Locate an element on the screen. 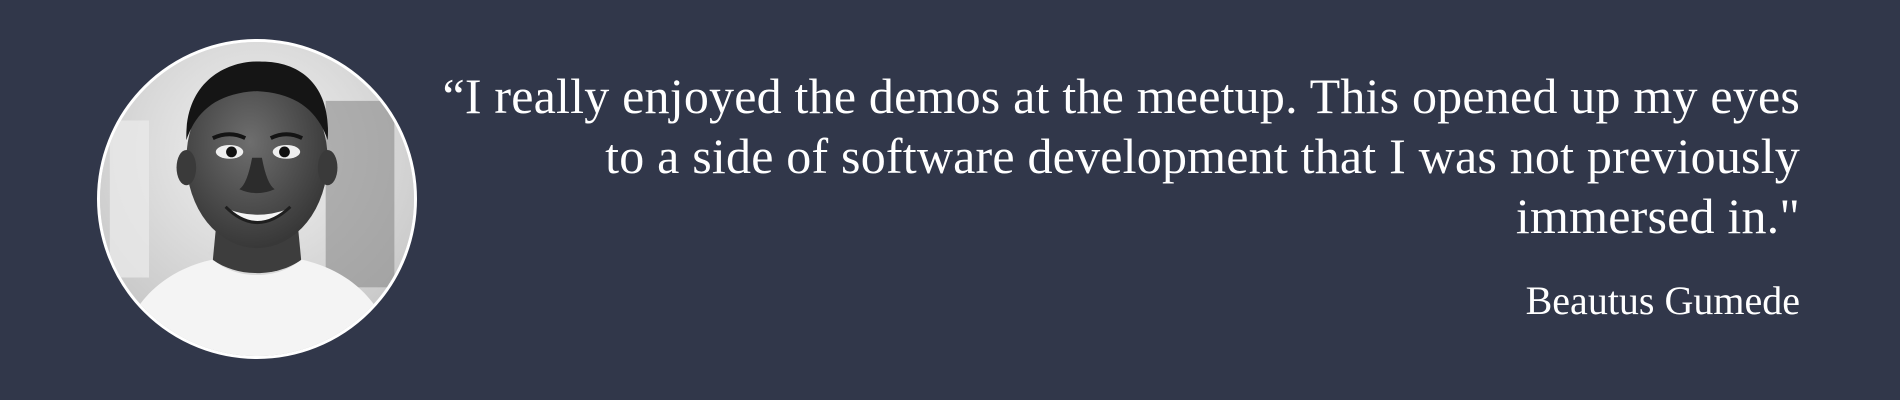  avatar is located at coordinates (257, 199).